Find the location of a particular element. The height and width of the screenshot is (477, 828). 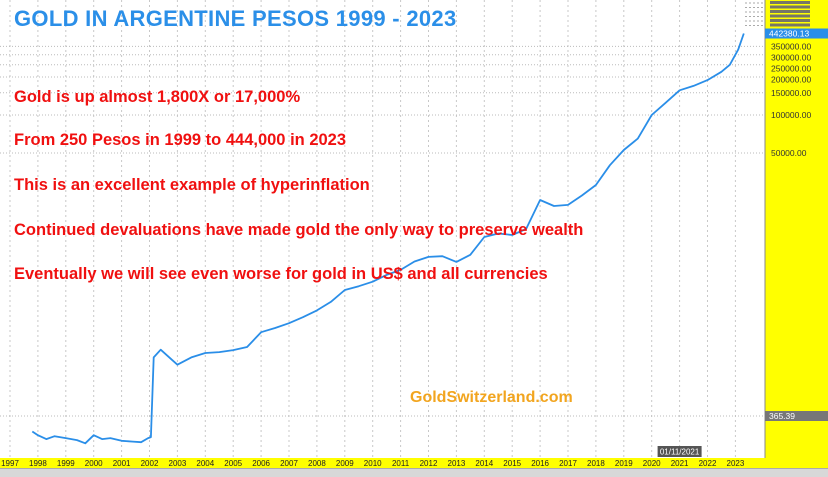

x-tick-label: 1999 is located at coordinates (66, 463).